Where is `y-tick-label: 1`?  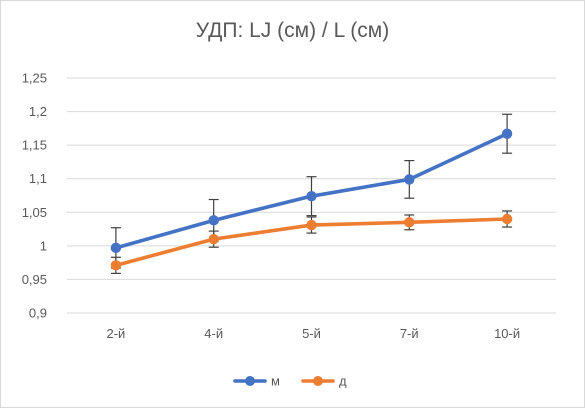 y-tick-label: 1 is located at coordinates (43, 245).